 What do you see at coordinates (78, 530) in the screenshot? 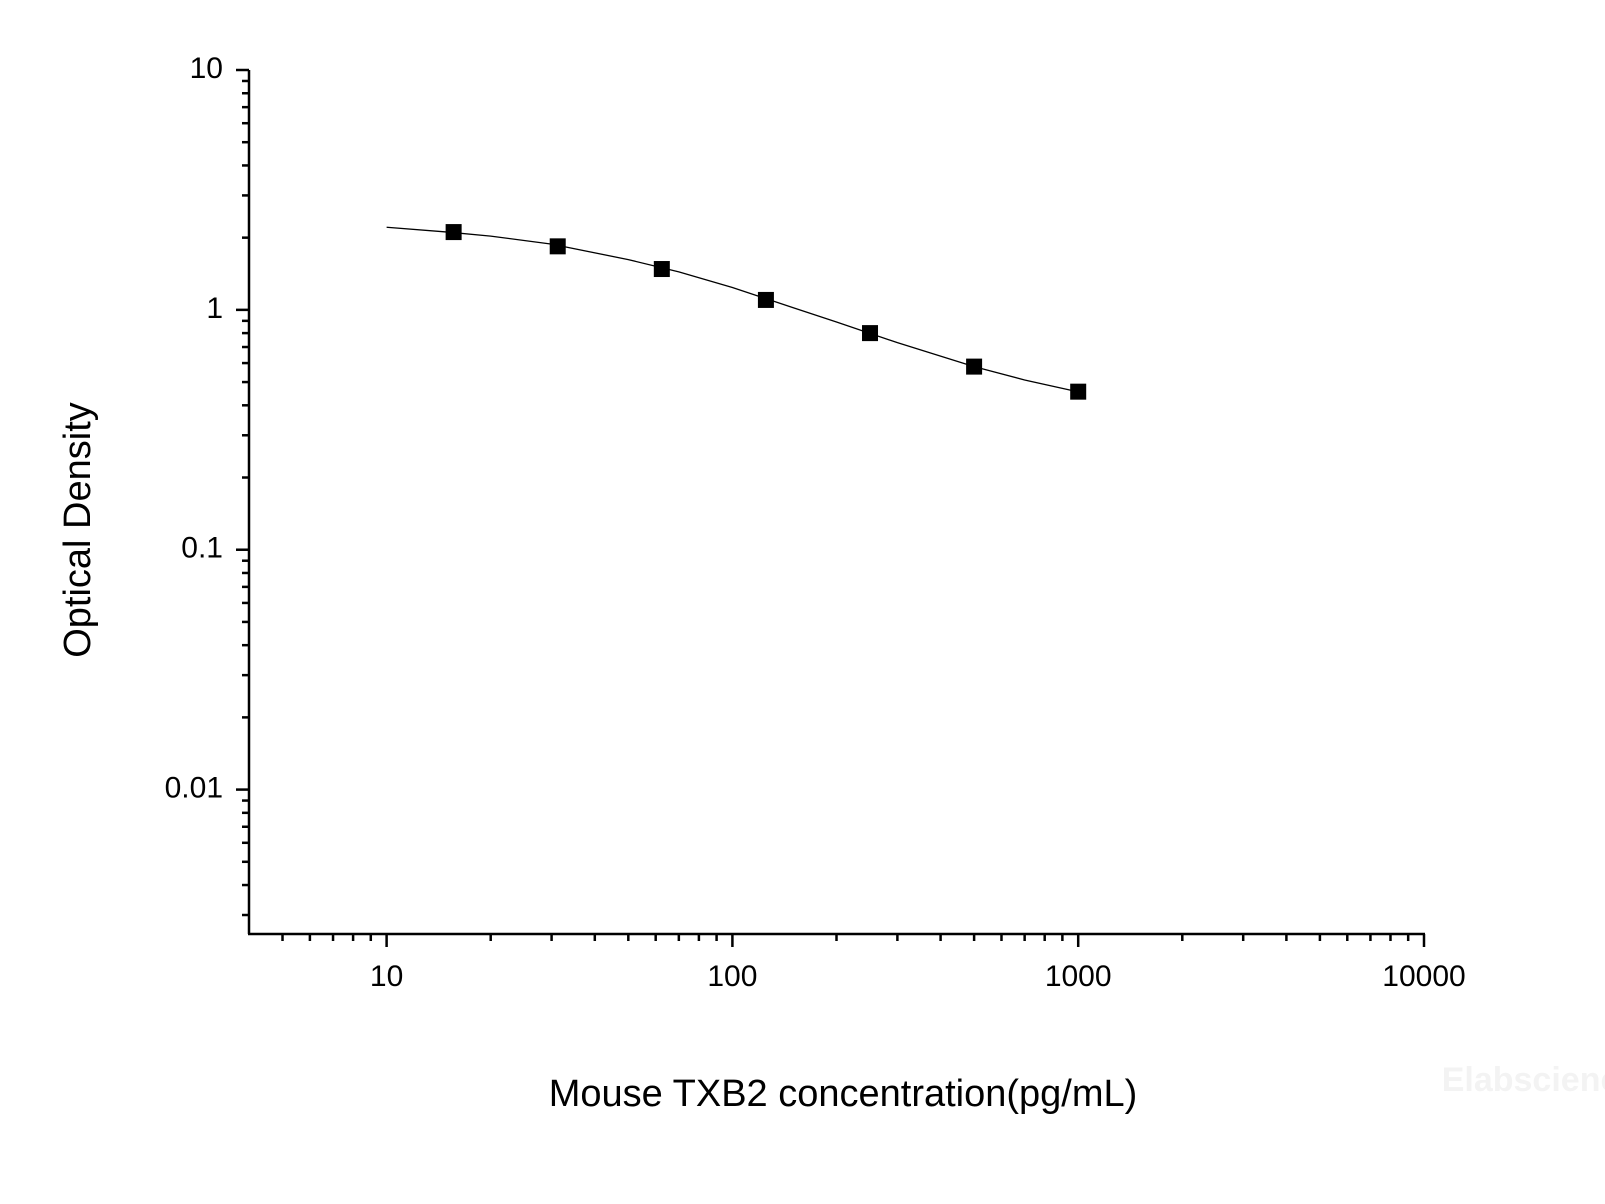
I see `y-axis-label: Optical Density` at bounding box center [78, 530].